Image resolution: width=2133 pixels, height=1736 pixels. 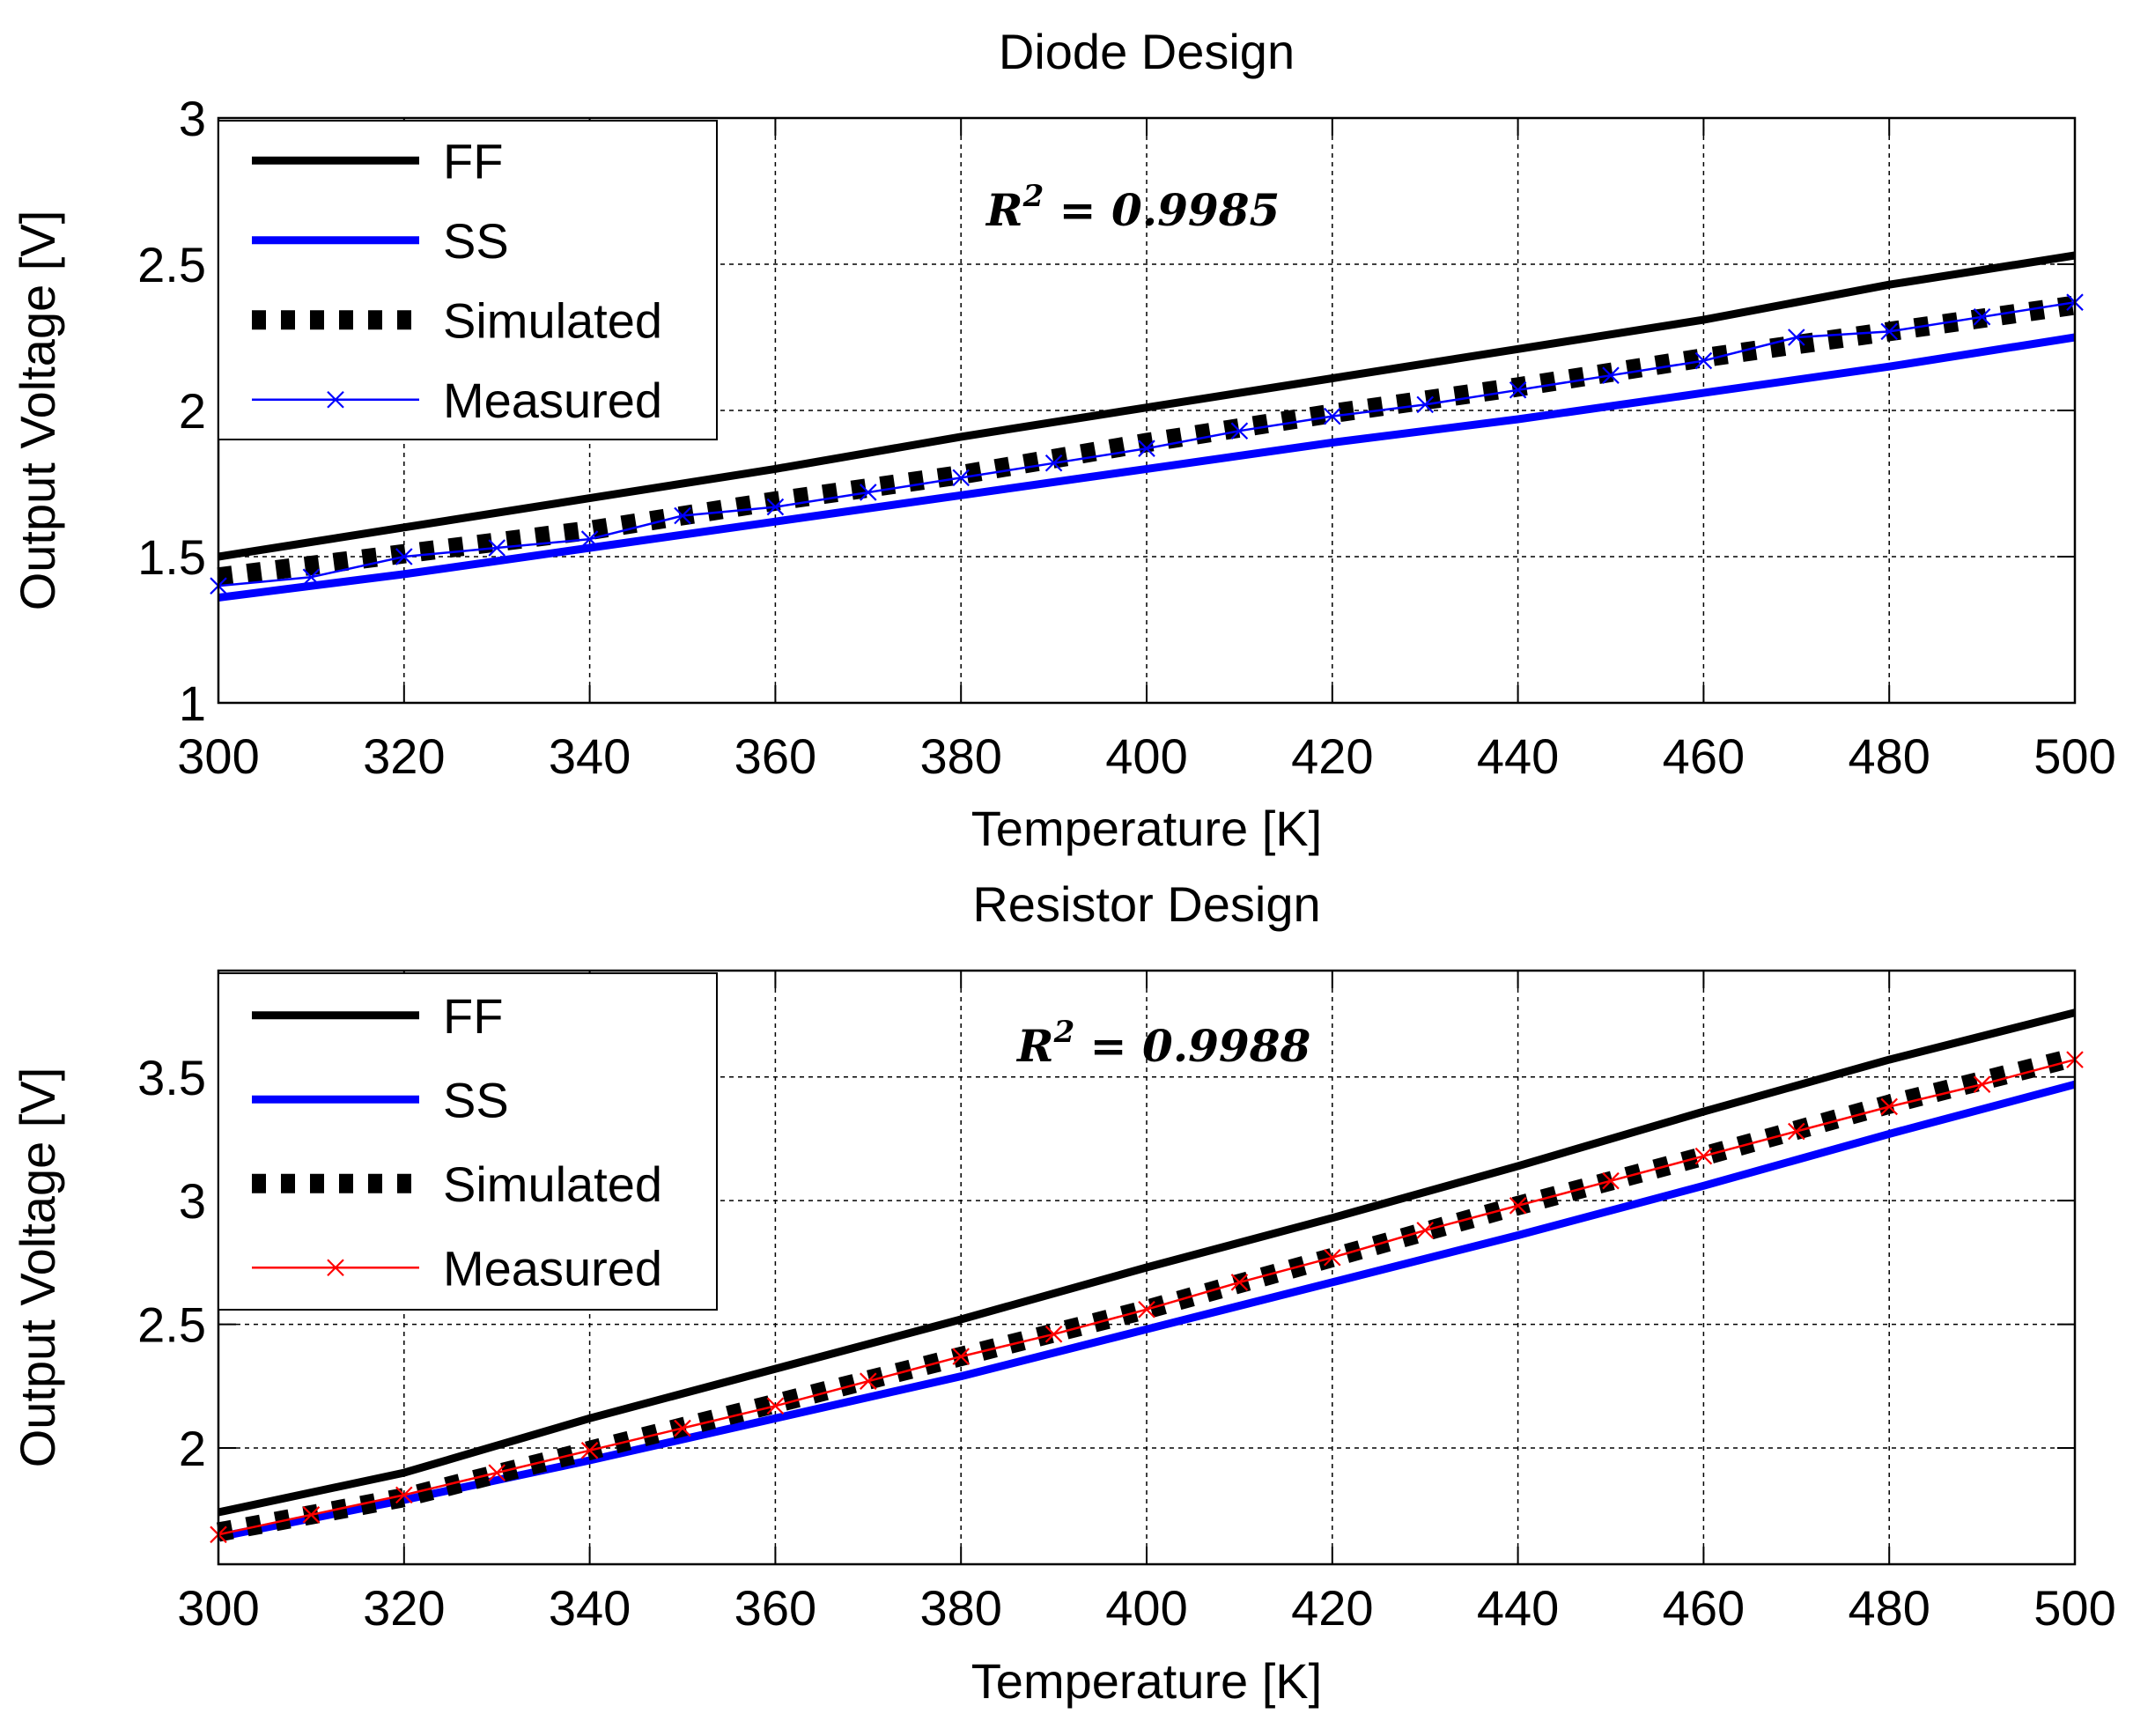 I want to click on legend-marker, so click(x=335, y=399).